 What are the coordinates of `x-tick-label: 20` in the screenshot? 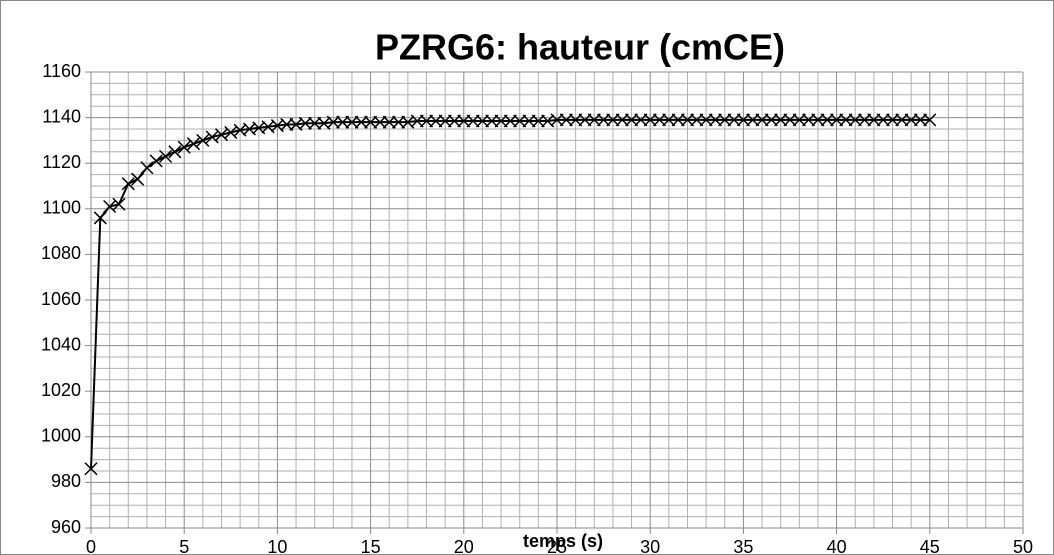 It's located at (464, 546).